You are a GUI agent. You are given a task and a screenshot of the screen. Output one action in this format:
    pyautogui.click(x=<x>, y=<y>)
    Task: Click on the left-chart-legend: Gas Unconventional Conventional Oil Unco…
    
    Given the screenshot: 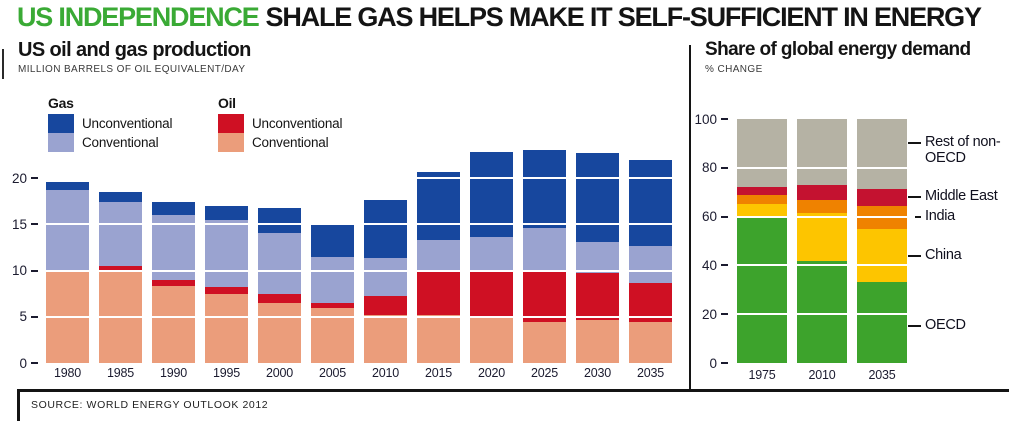 What is the action you would take?
    pyautogui.click(x=263, y=126)
    